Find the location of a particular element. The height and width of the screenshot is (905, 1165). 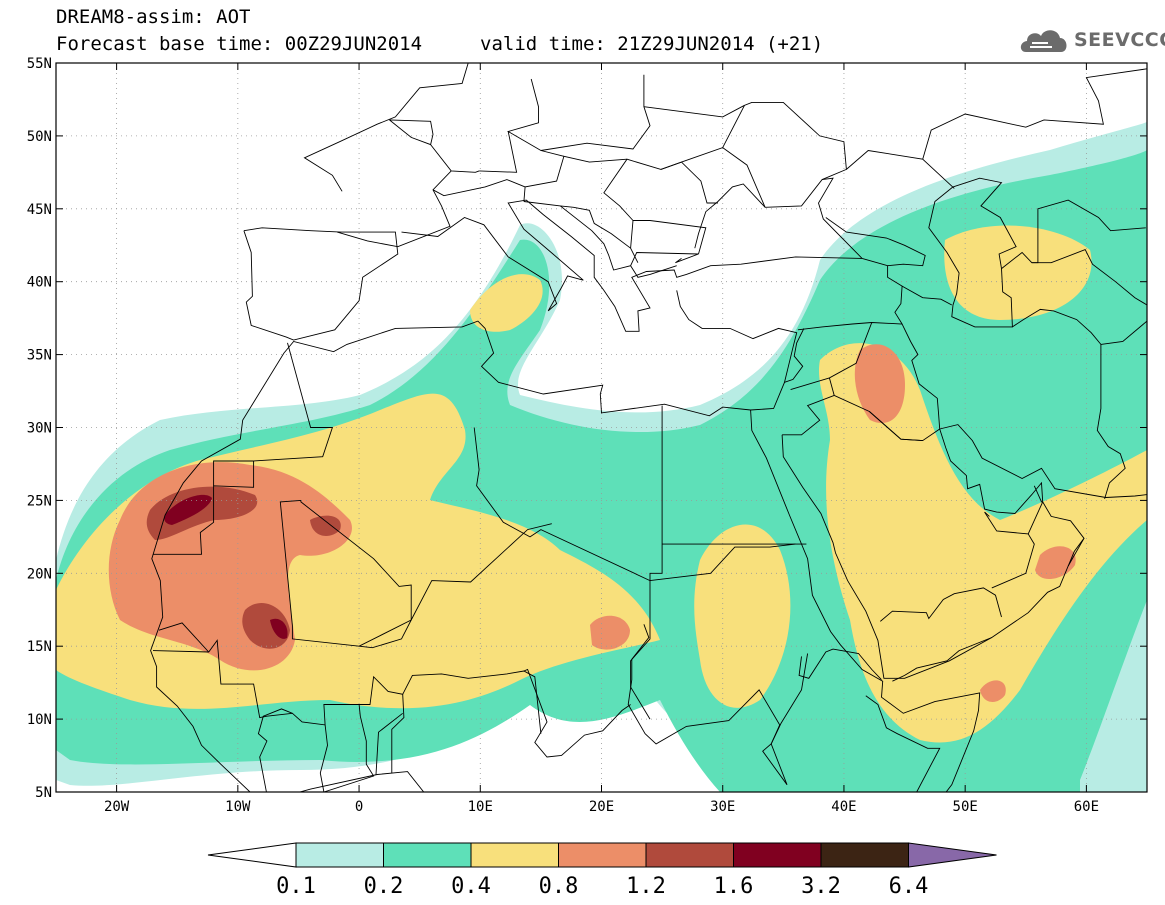

valid-time: valid time: 21Z29JUN2014 (+21) is located at coordinates (652, 44).